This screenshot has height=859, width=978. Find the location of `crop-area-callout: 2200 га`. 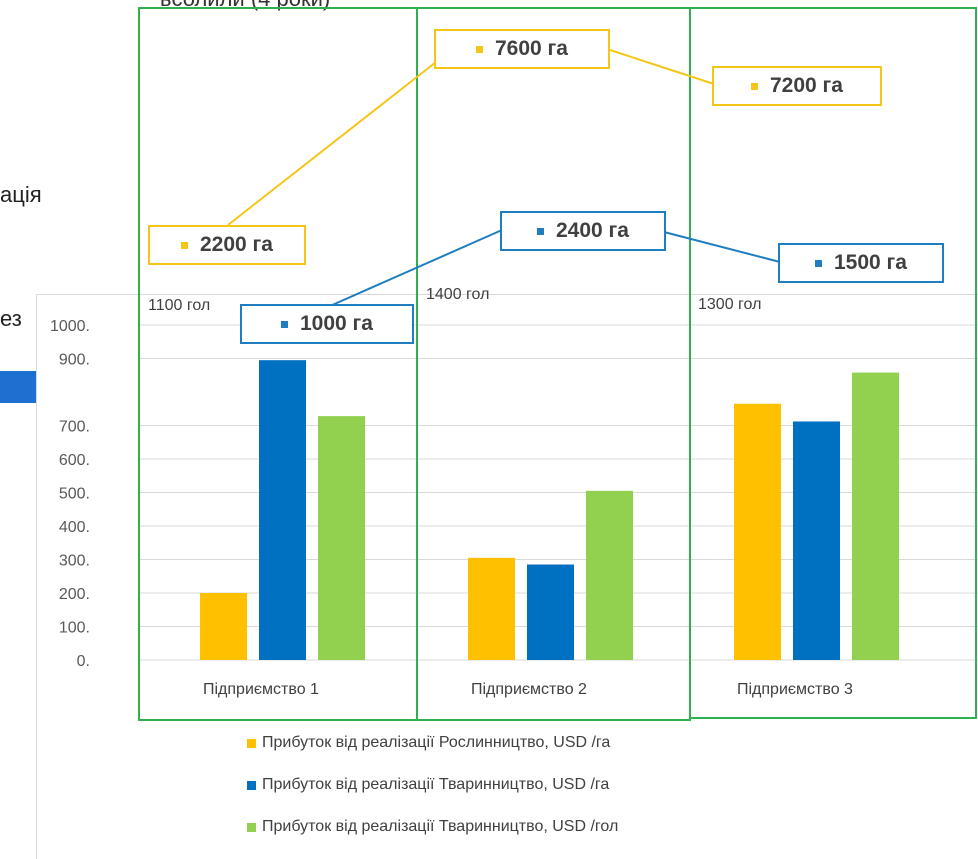

crop-area-callout: 2200 га is located at coordinates (227, 245).